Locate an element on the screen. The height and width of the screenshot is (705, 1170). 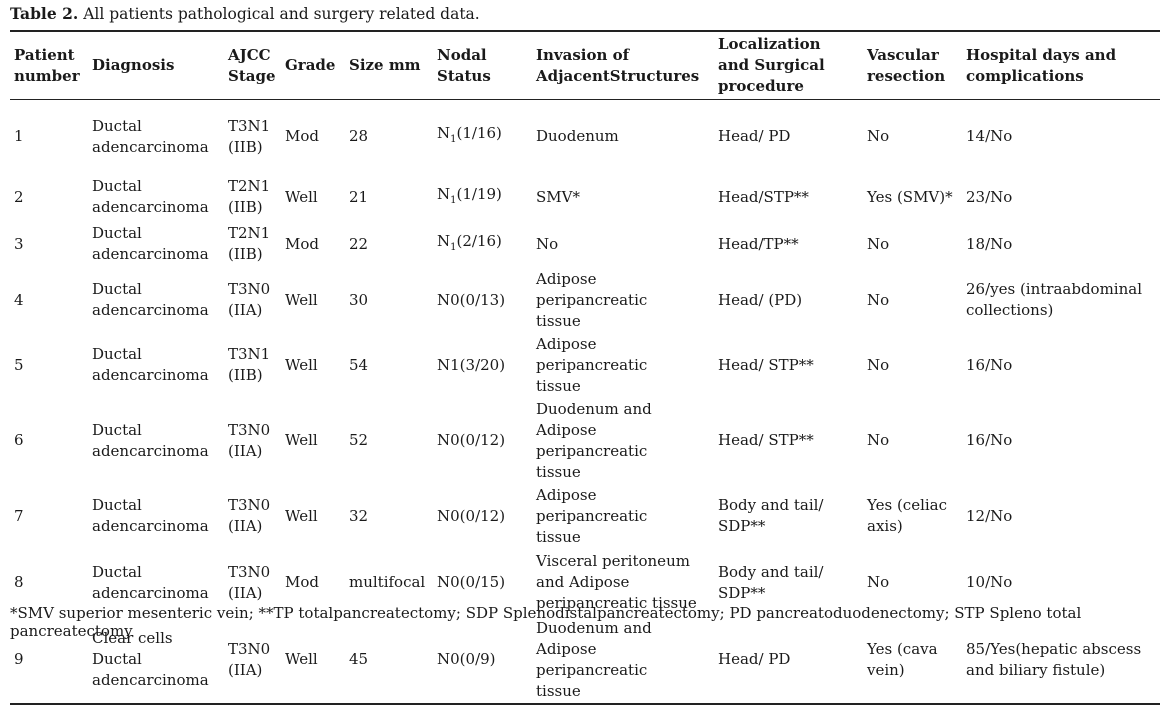
cell-size: 54 is located at coordinates (359, 364).